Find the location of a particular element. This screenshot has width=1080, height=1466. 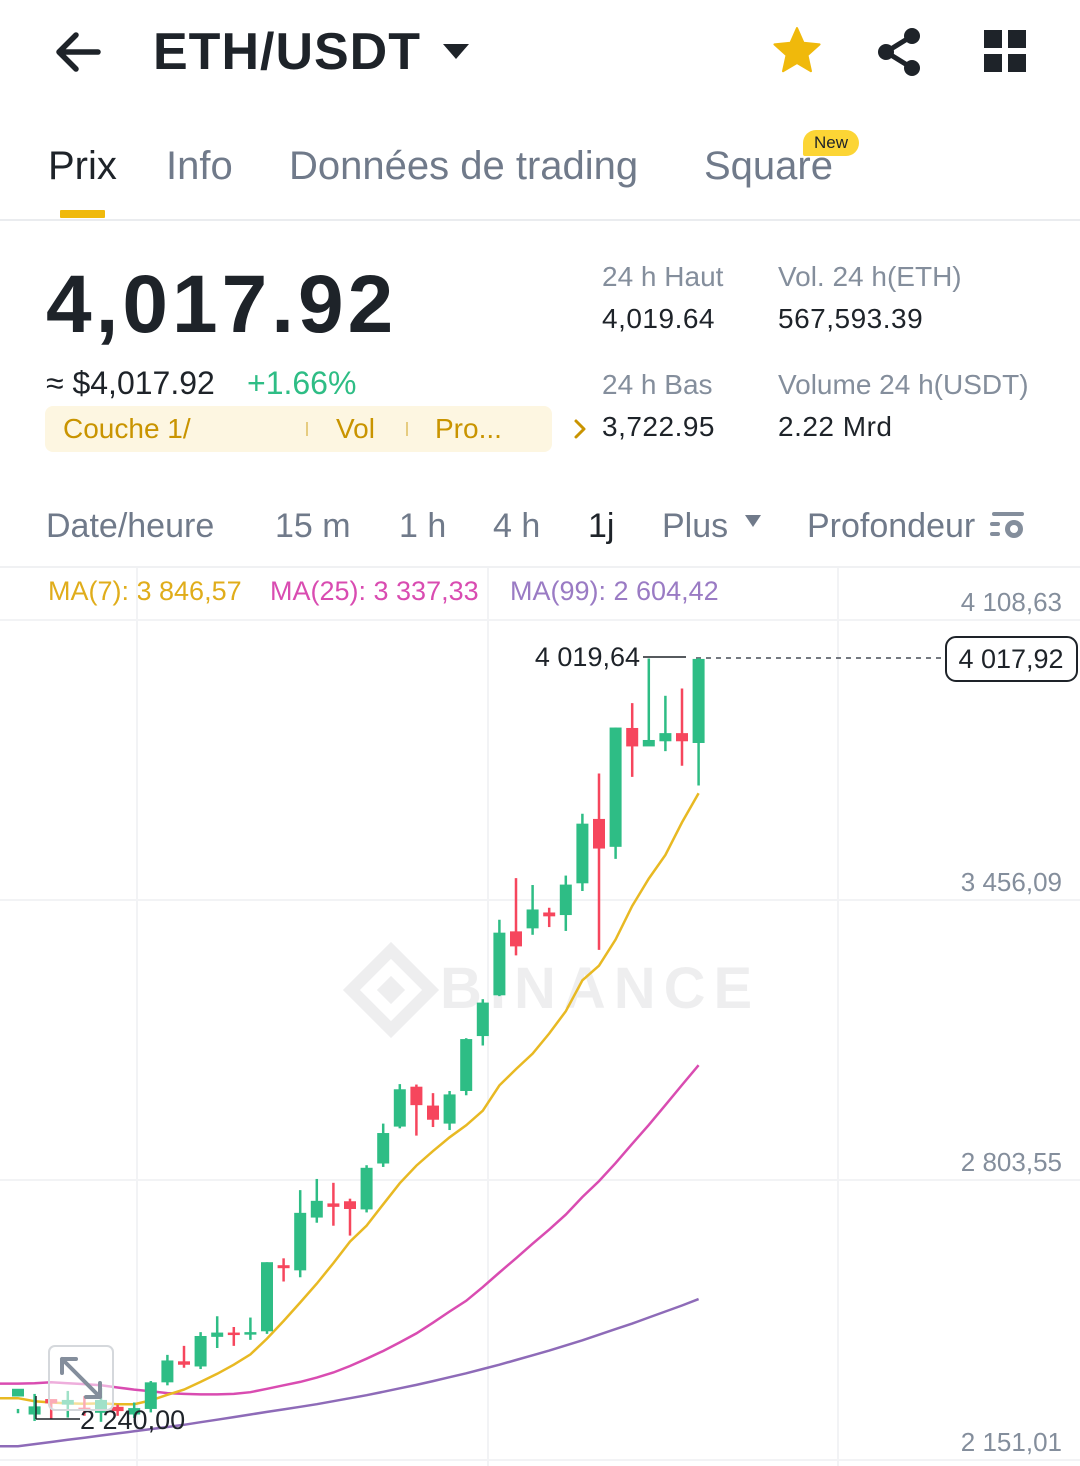

back-arrow-icon is located at coordinates (78, 52).